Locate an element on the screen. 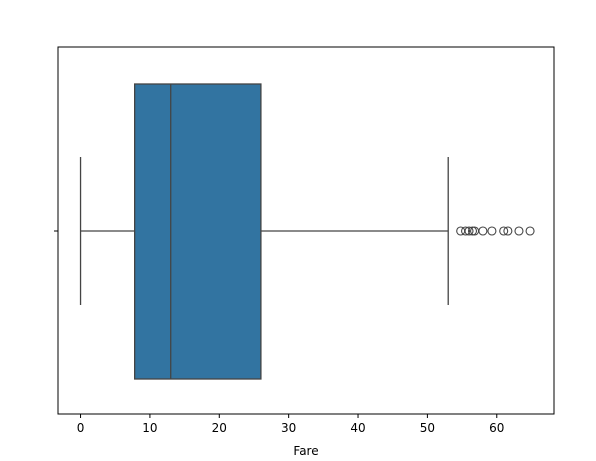 The height and width of the screenshot is (461, 596). box is located at coordinates (198, 231).